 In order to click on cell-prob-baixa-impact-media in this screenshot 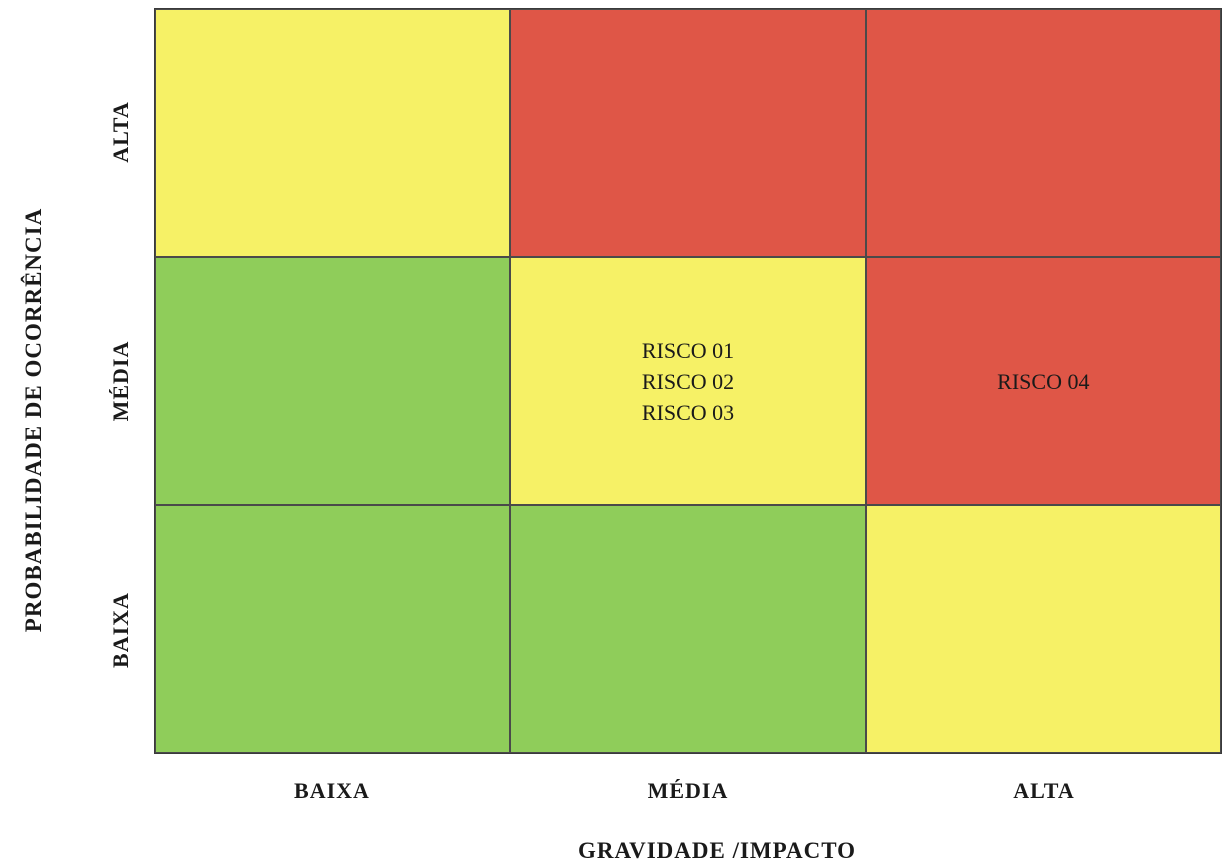, I will do `click(688, 629)`.